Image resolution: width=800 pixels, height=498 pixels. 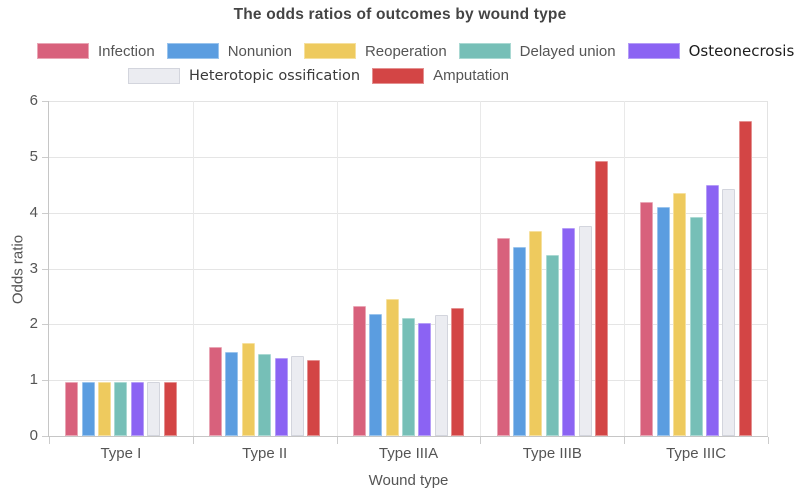 What do you see at coordinates (741, 51) in the screenshot?
I see `legend-label-osteonecrosis: Osteonecrosis` at bounding box center [741, 51].